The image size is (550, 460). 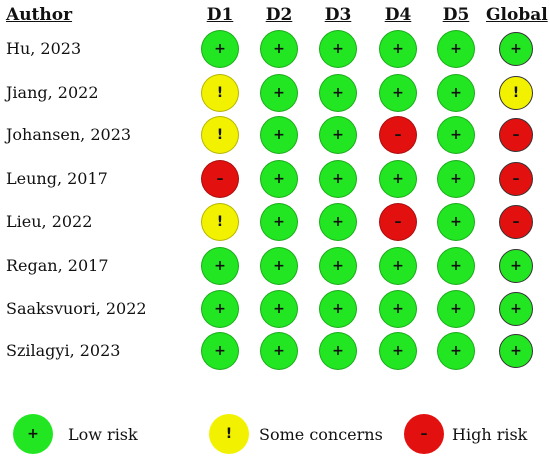 I want to click on legend-some-label: Some concerns, so click(x=321, y=434).